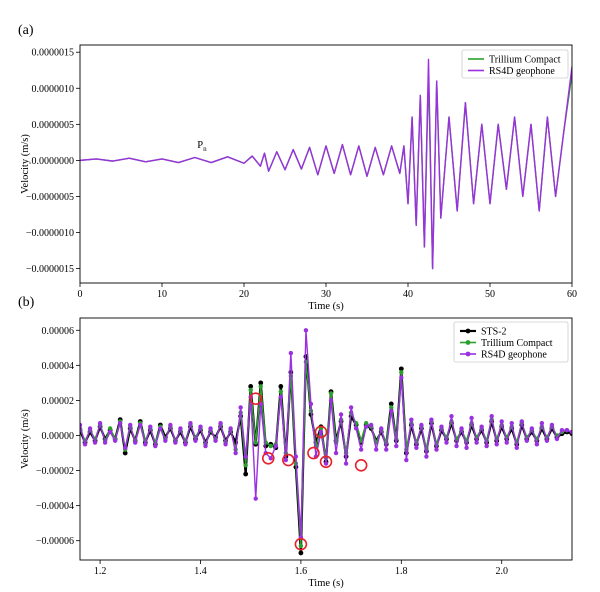  Describe the element at coordinates (525, 60) in the screenshot. I see `legend-label-0: Trillium Compact` at that location.